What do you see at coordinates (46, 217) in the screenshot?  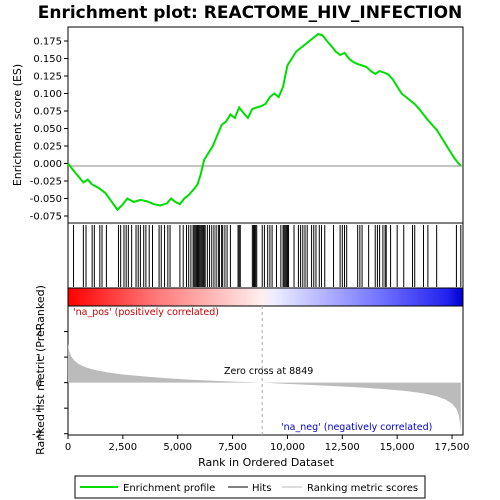 I see `es-y-tick-label: -0.075` at bounding box center [46, 217].